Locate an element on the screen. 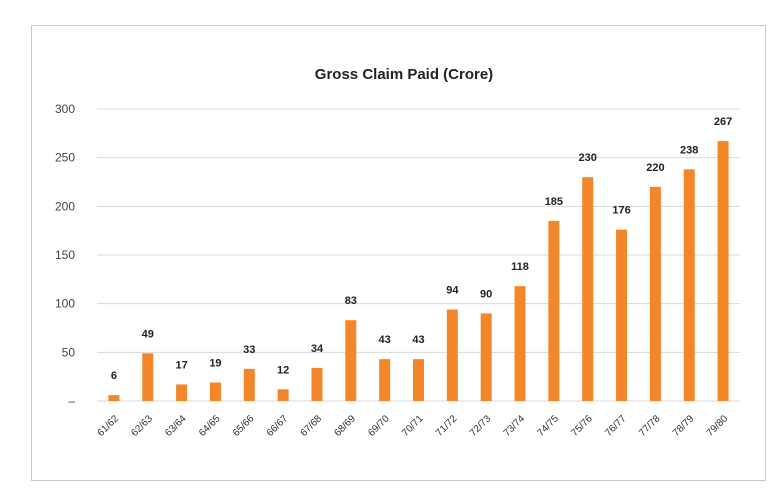 This screenshot has height=496, width=781. x-tick-label: 61/62 is located at coordinates (109, 426).